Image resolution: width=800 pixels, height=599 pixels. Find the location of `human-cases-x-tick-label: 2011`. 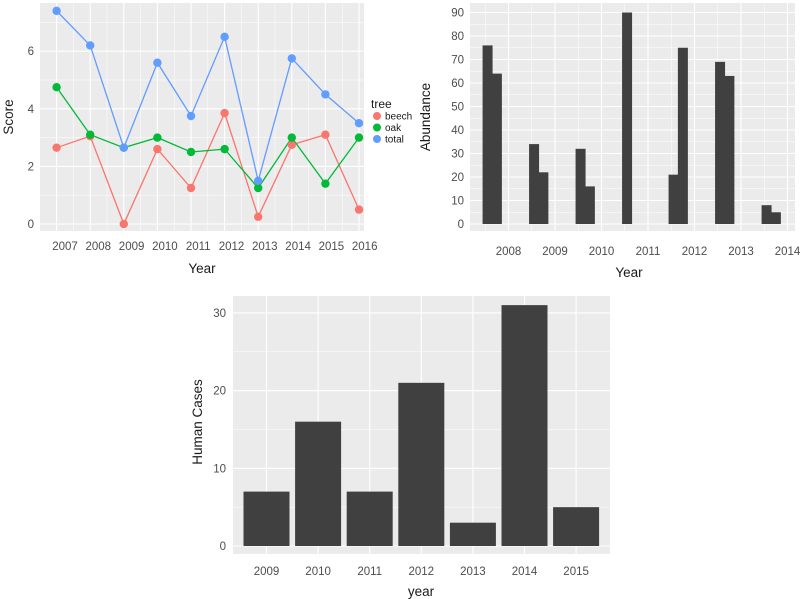

human-cases-x-tick-label: 2011 is located at coordinates (369, 572).